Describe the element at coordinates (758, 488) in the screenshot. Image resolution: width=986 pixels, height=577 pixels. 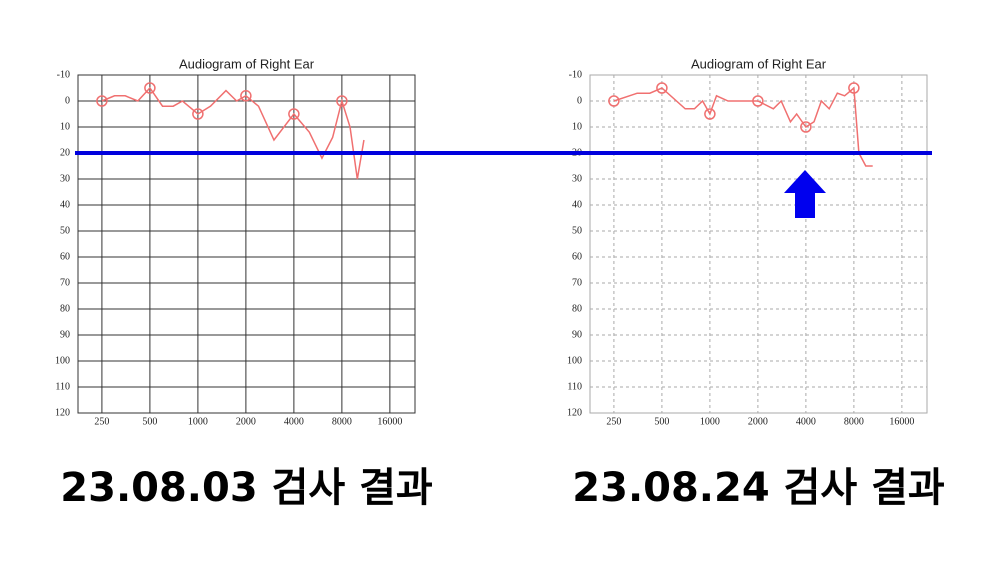
I see `caption: 23.08.24 검사 결과` at that location.